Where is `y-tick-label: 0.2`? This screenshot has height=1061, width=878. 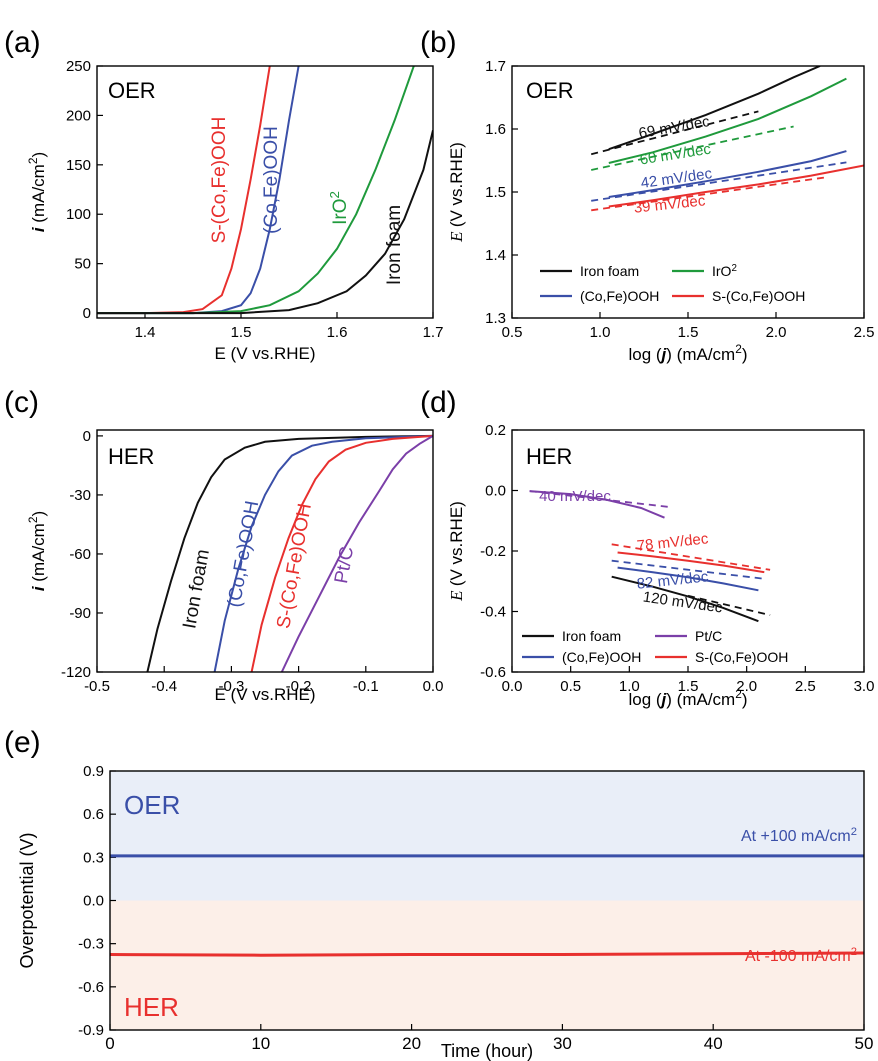
y-tick-label: 0.2 is located at coordinates (495, 430).